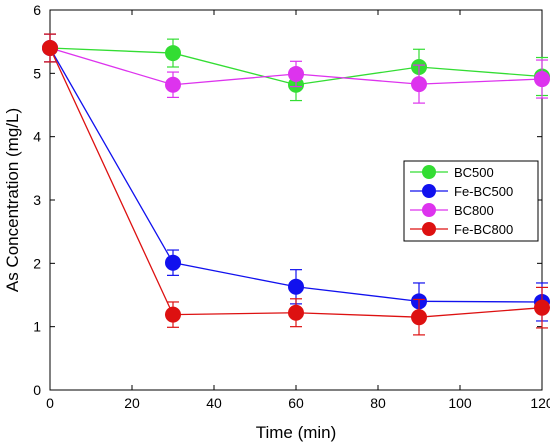 The image size is (550, 444). I want to click on x-tick-label: 0, so click(50, 403).